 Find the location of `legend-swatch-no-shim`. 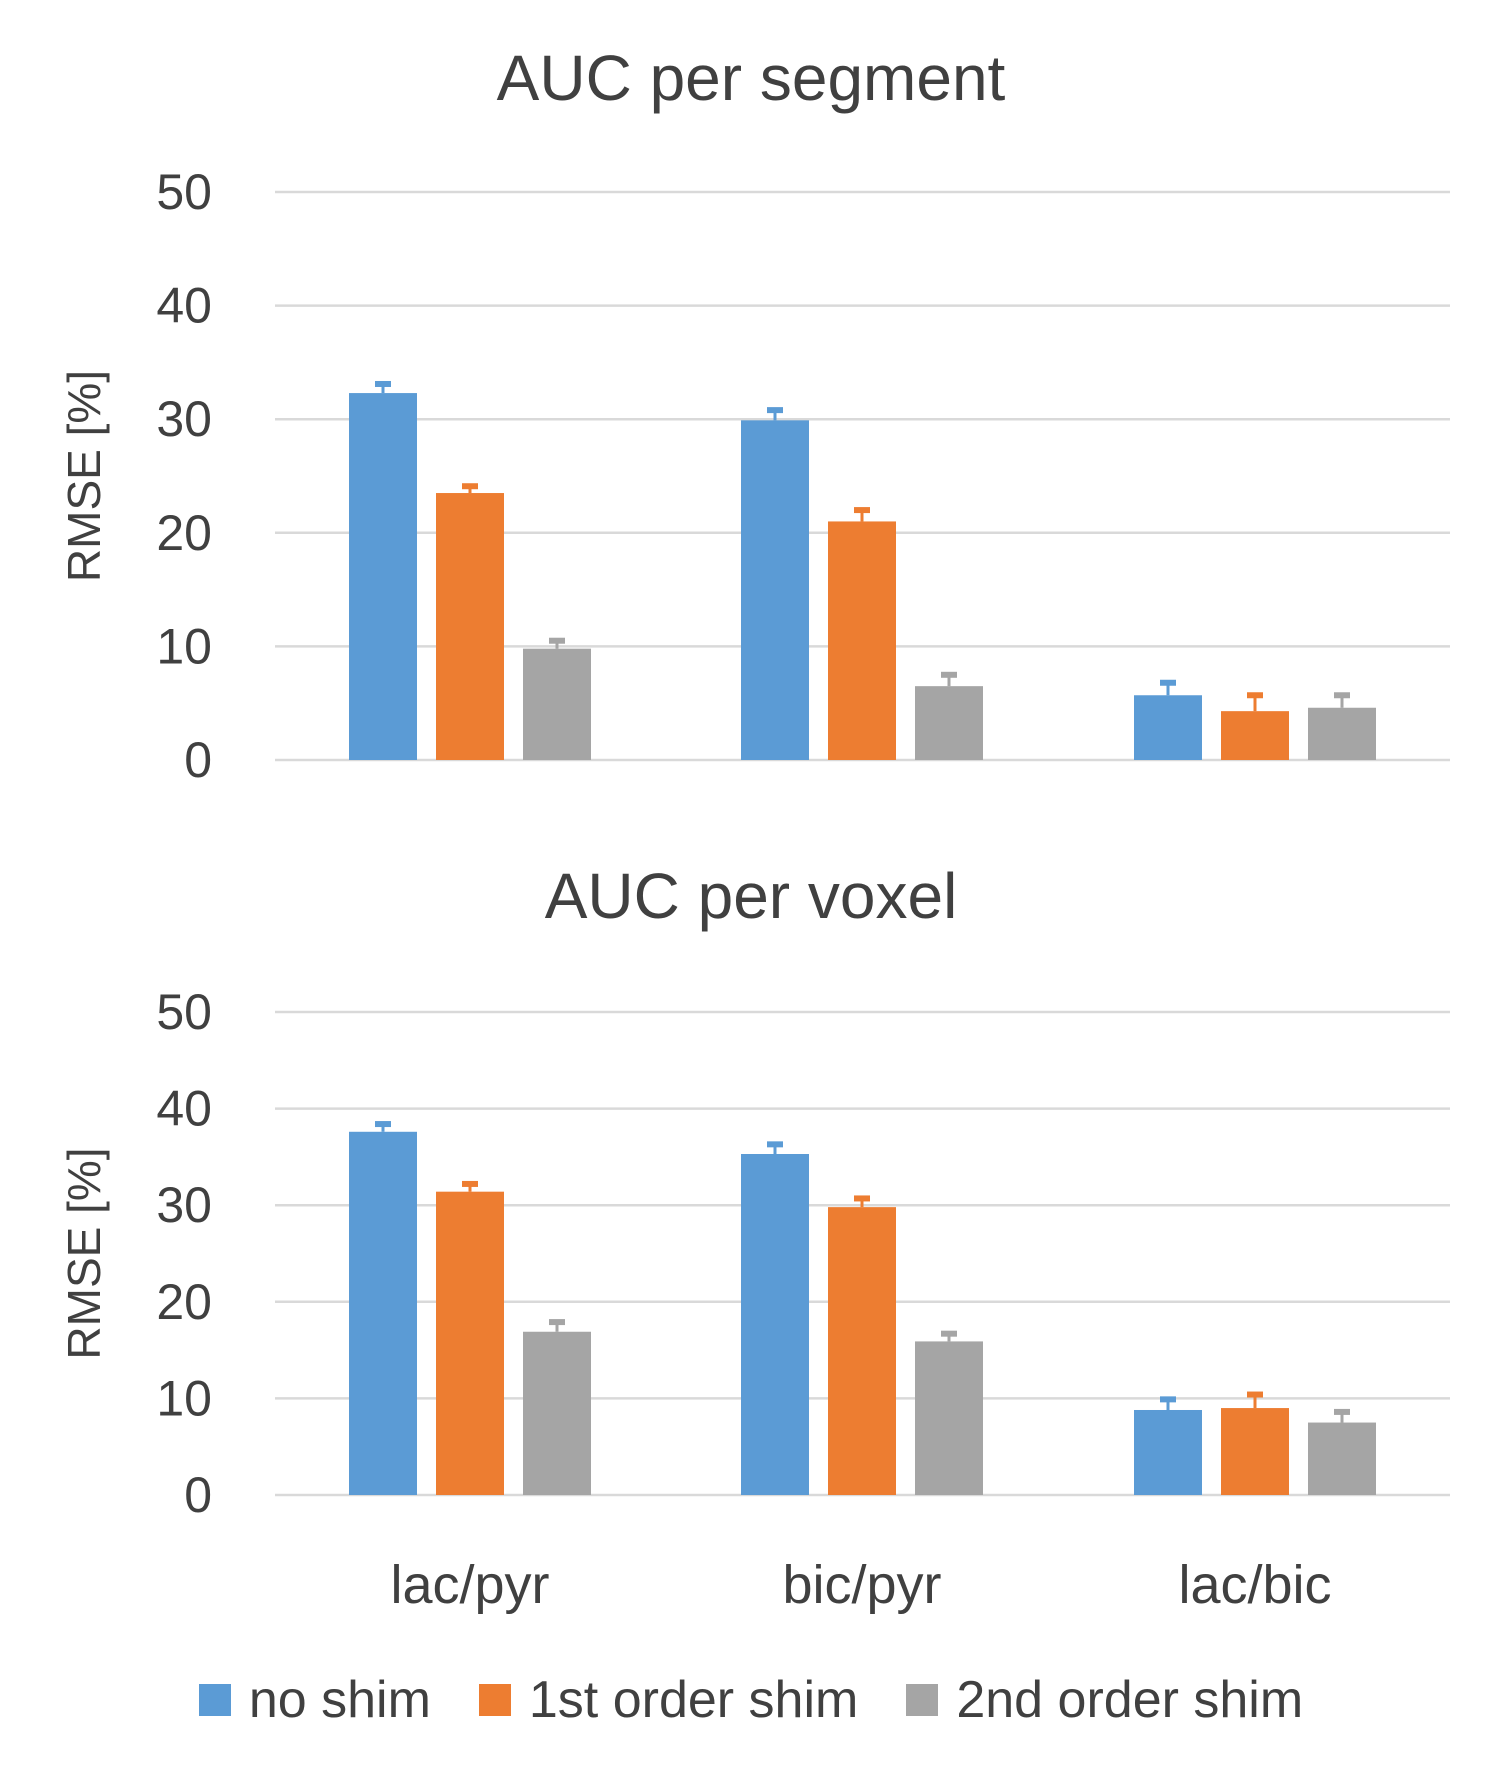

legend-swatch-no-shim is located at coordinates (214, 1700).